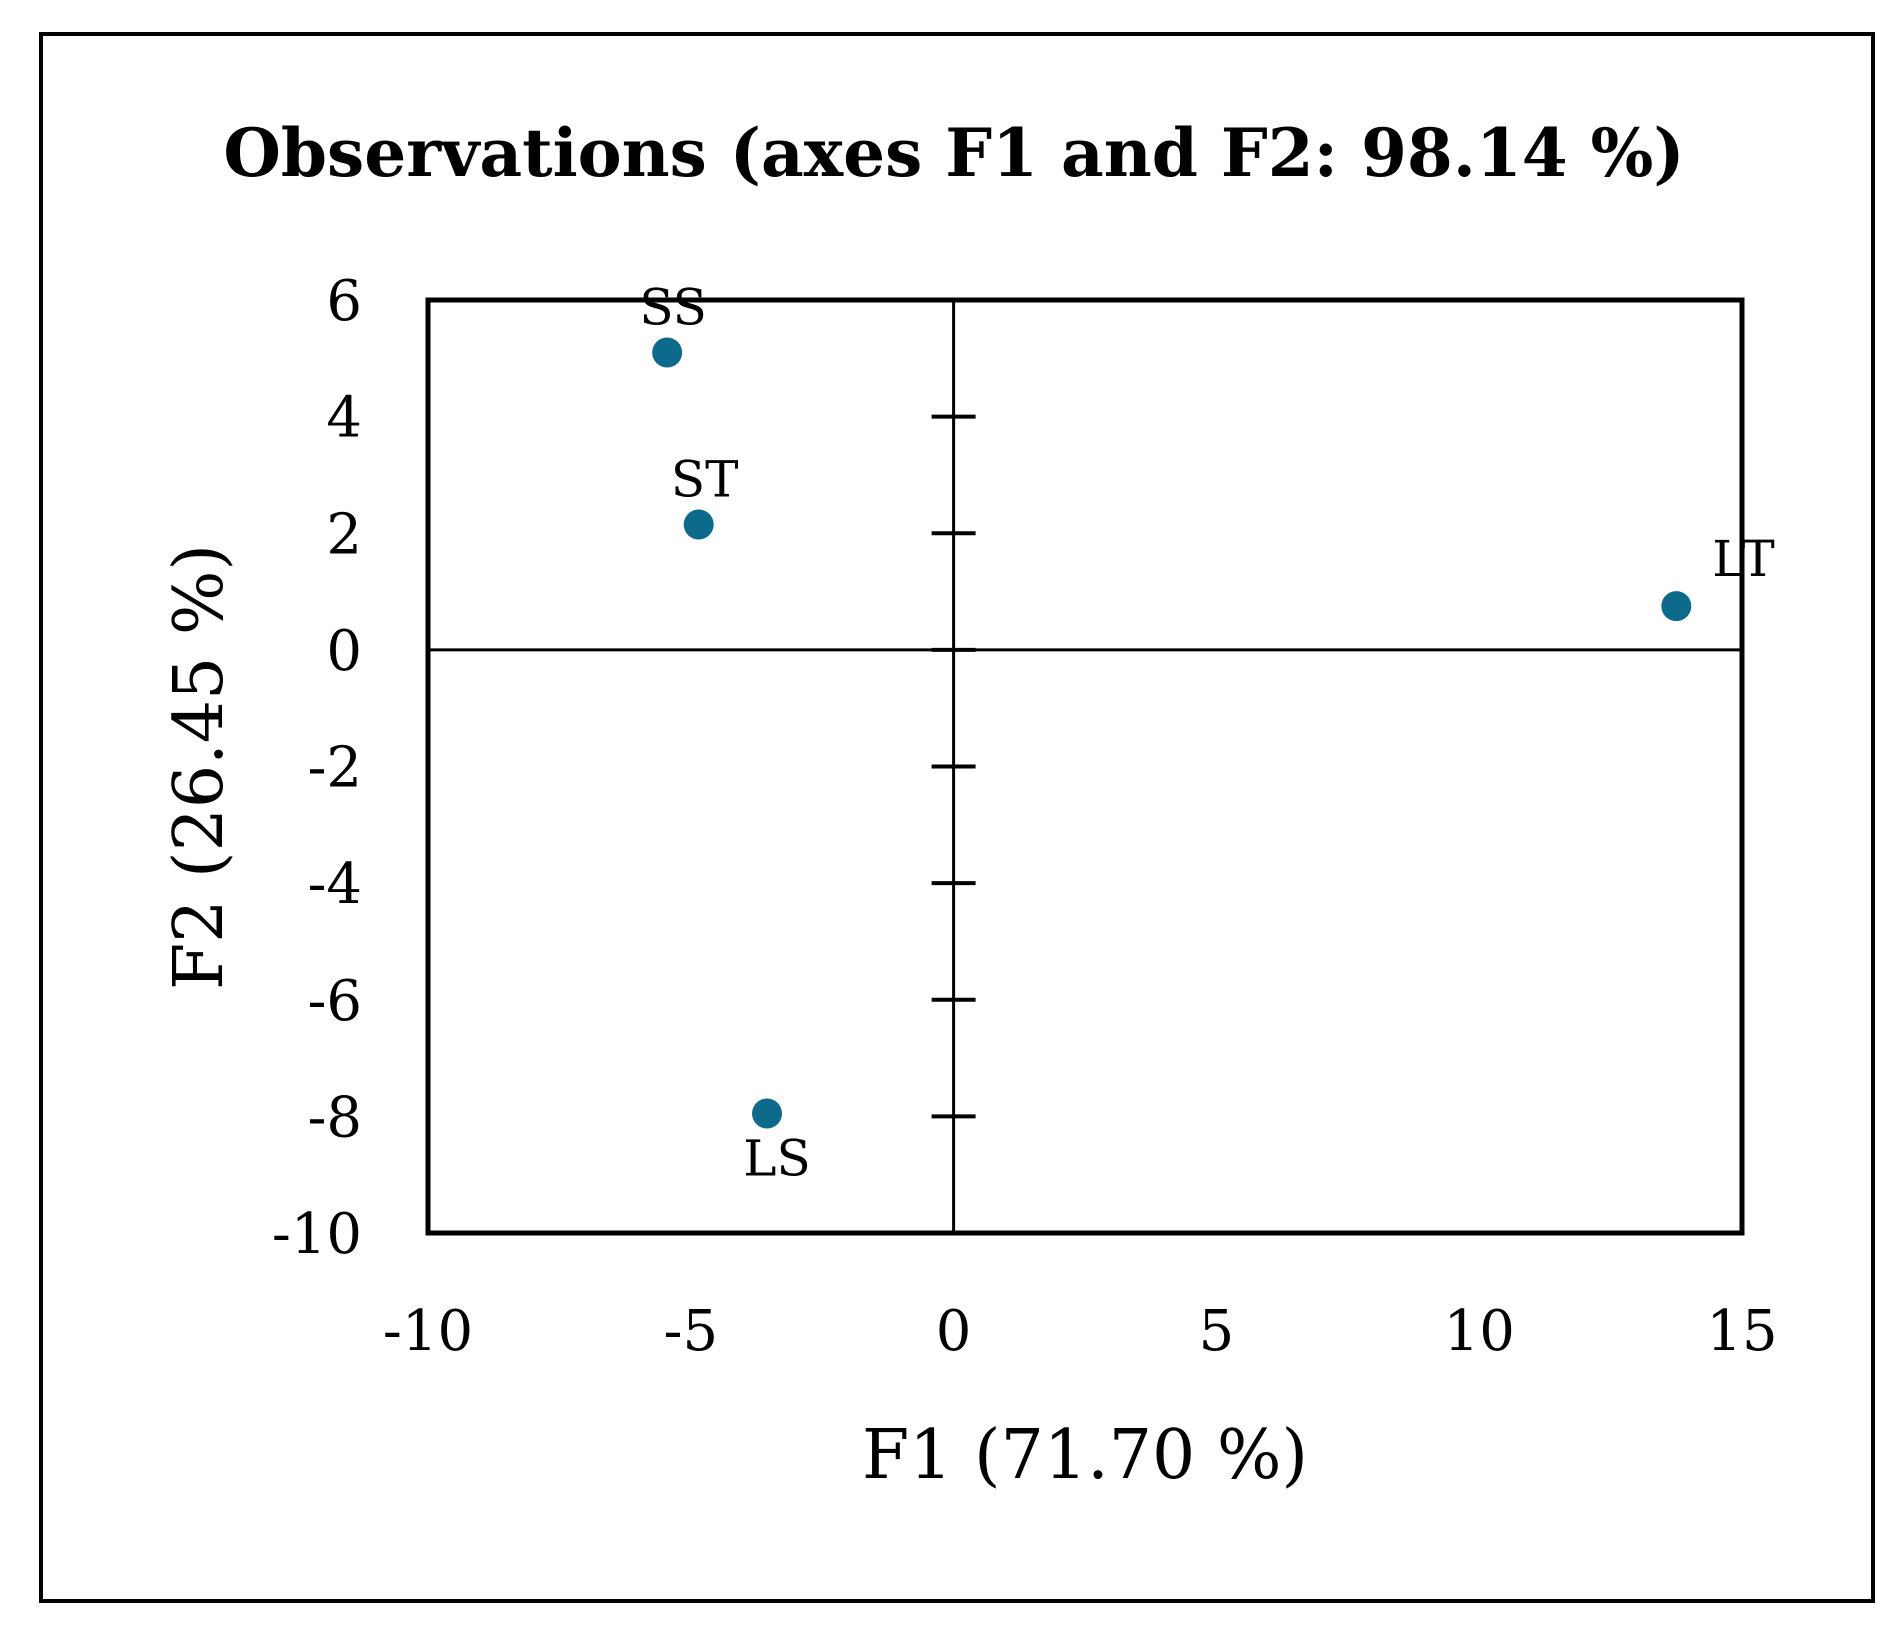 This screenshot has width=1897, height=1640. I want to click on x-tick-label: 0, so click(954, 1331).